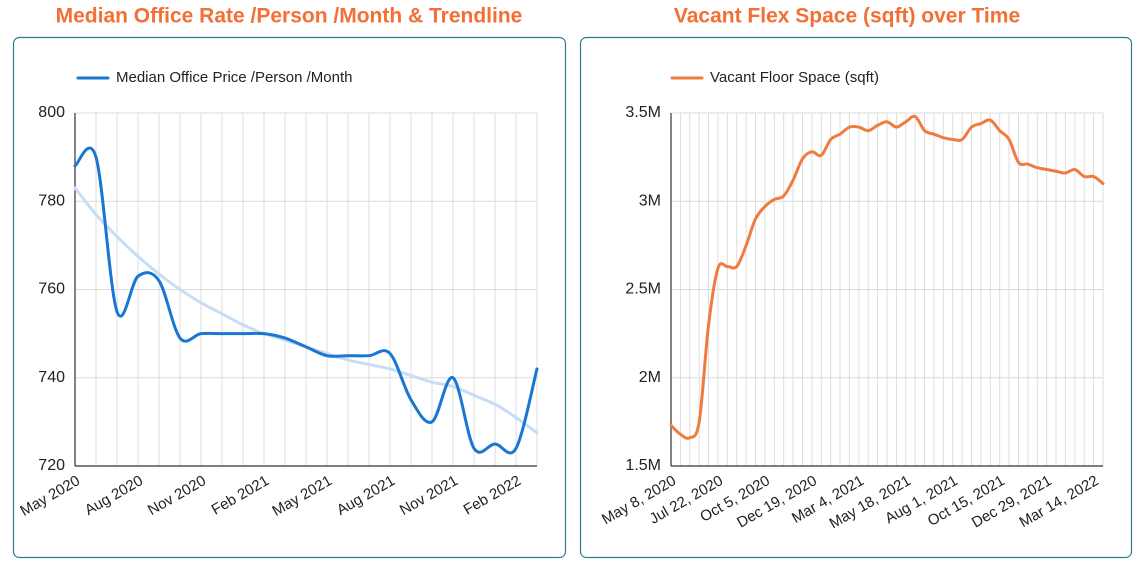  I want to click on y-tick-label: 740, so click(51, 377).